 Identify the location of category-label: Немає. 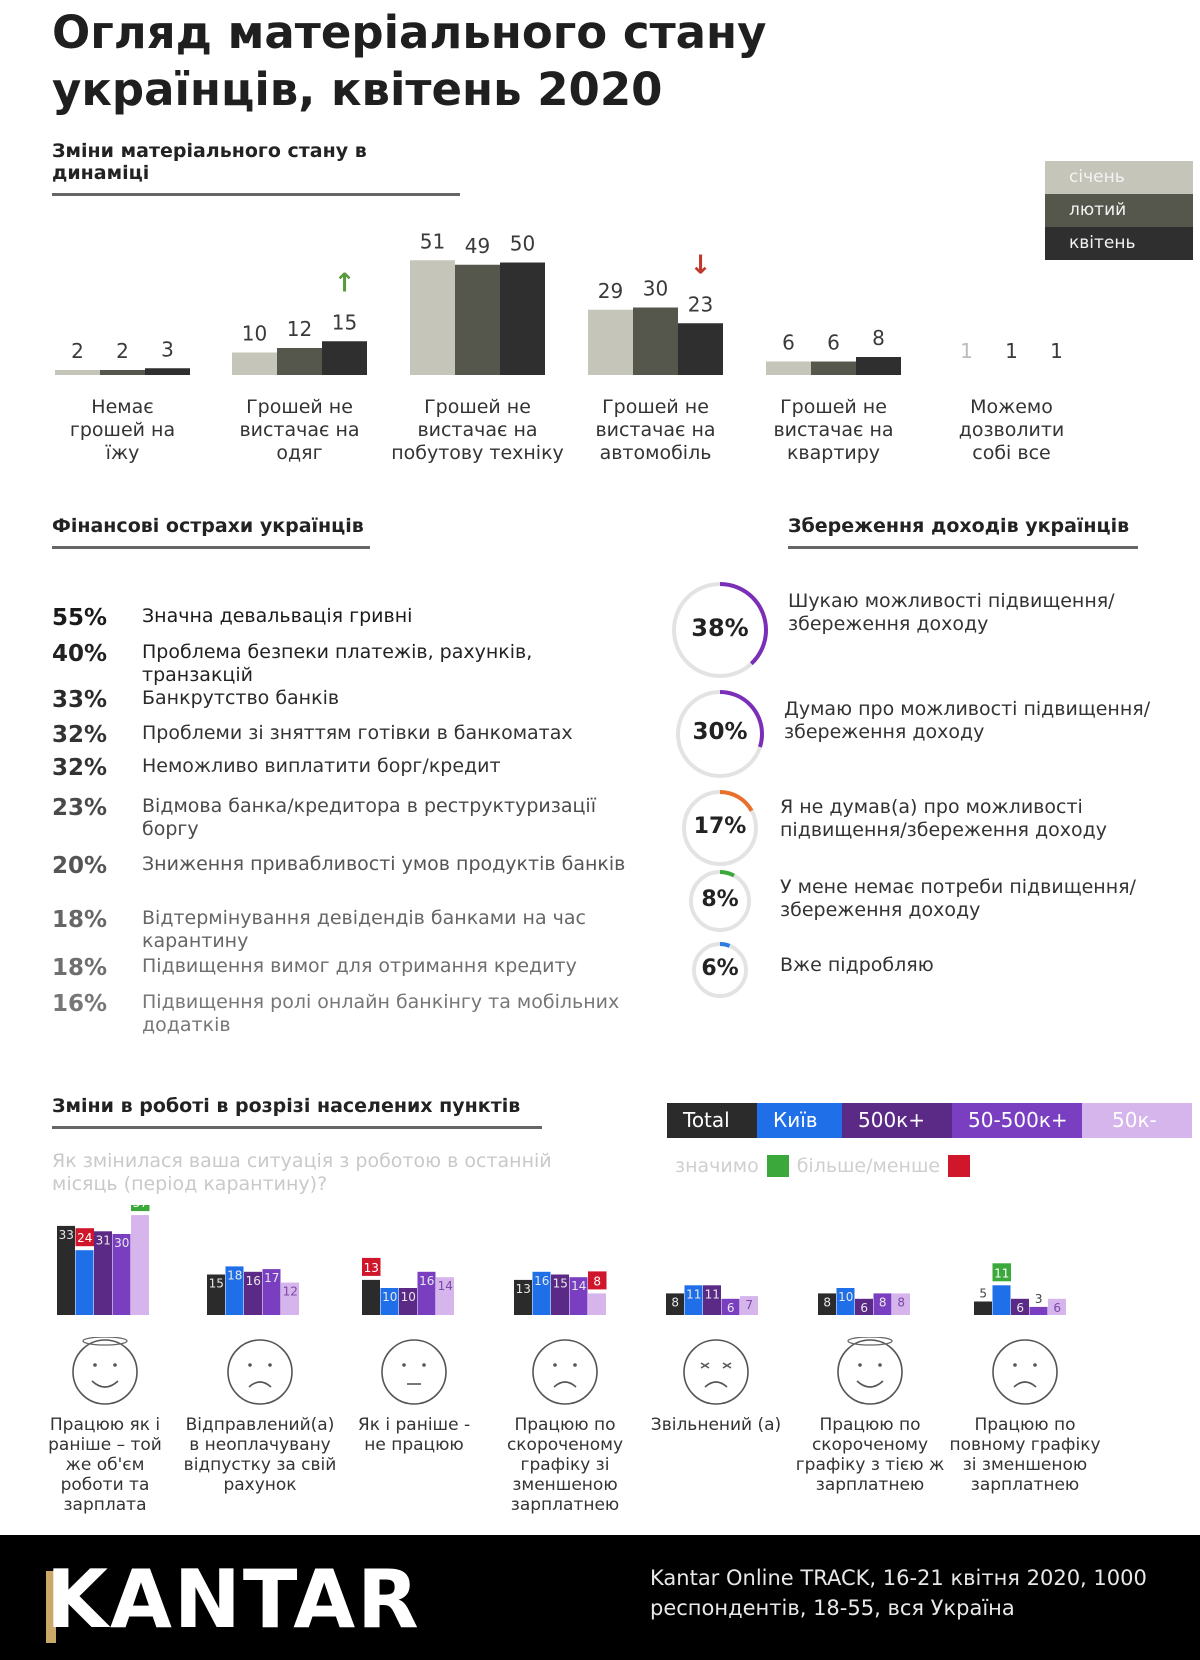
(122, 407).